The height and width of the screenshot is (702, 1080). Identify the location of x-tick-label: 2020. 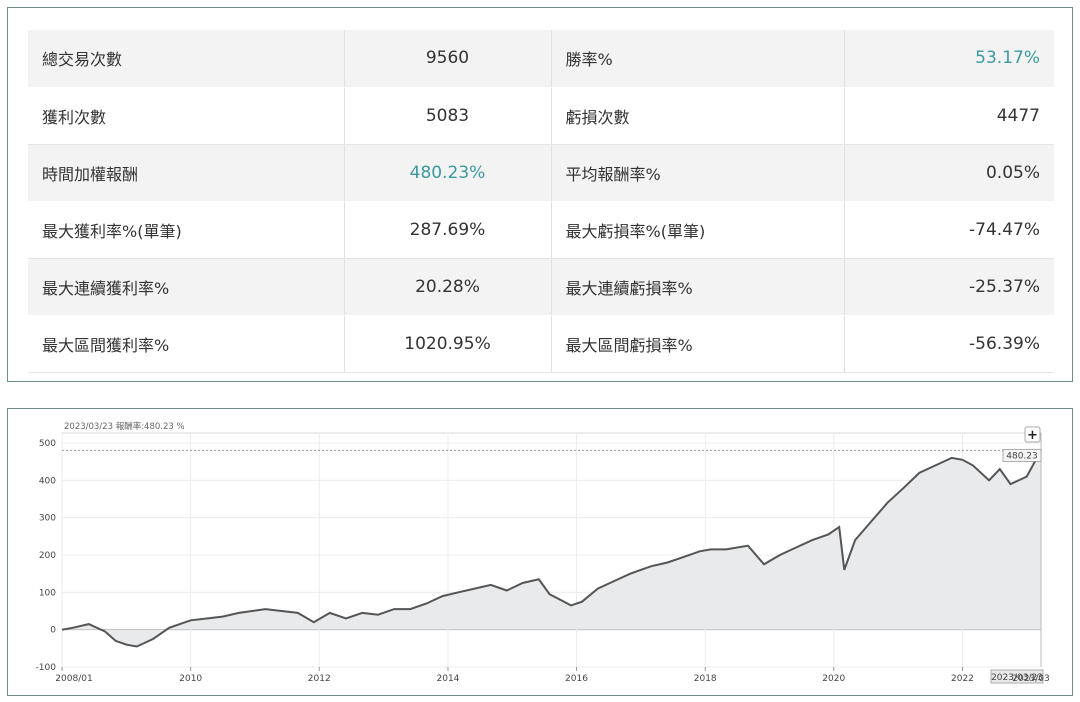
(833, 679).